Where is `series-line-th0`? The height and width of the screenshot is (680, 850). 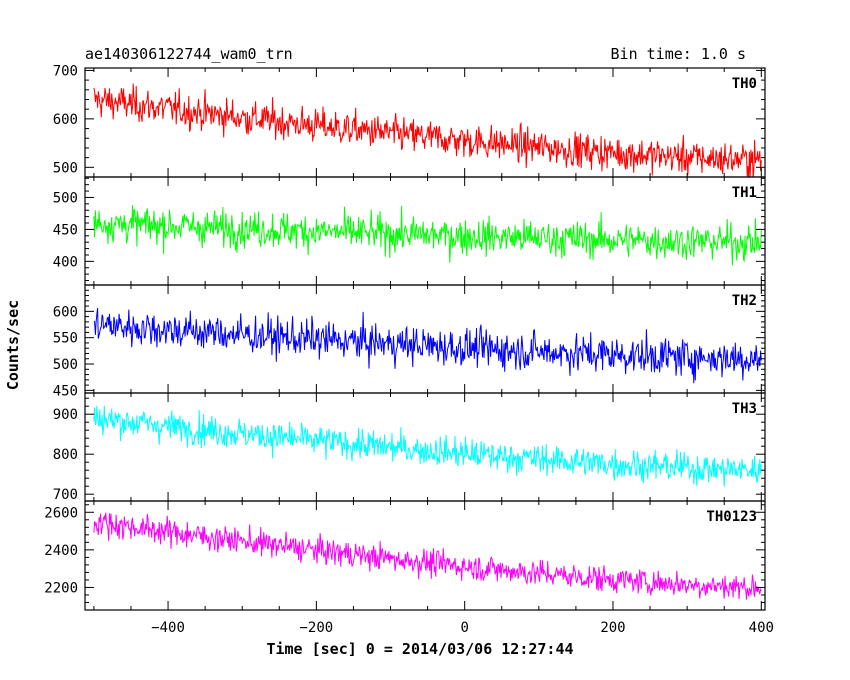
series-line-th0 is located at coordinates (427, 130).